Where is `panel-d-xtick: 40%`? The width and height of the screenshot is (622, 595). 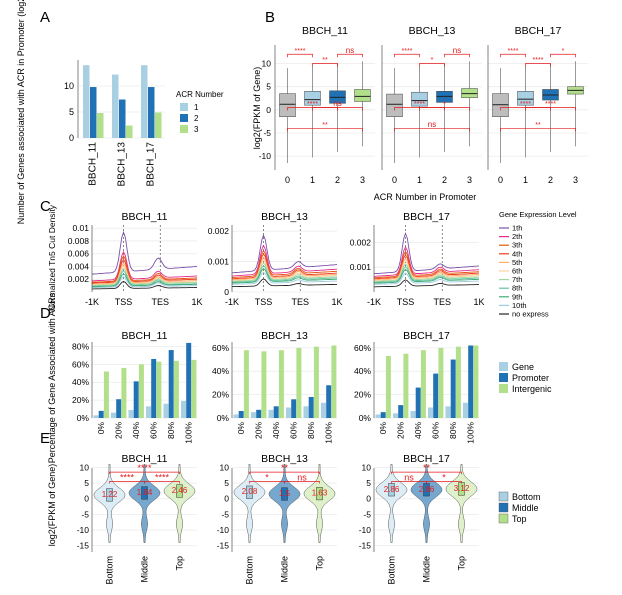 panel-d-xtick: 40% is located at coordinates (136, 430).